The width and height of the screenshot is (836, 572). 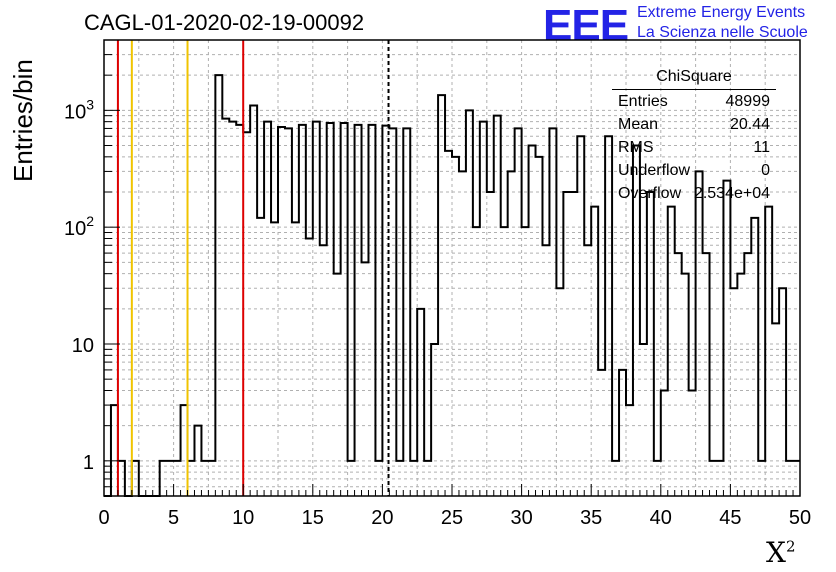 What do you see at coordinates (454, 506) in the screenshot?
I see `x-axis-ticks: 0 5 10 15 20 25 30 35 40 45 50` at bounding box center [454, 506].